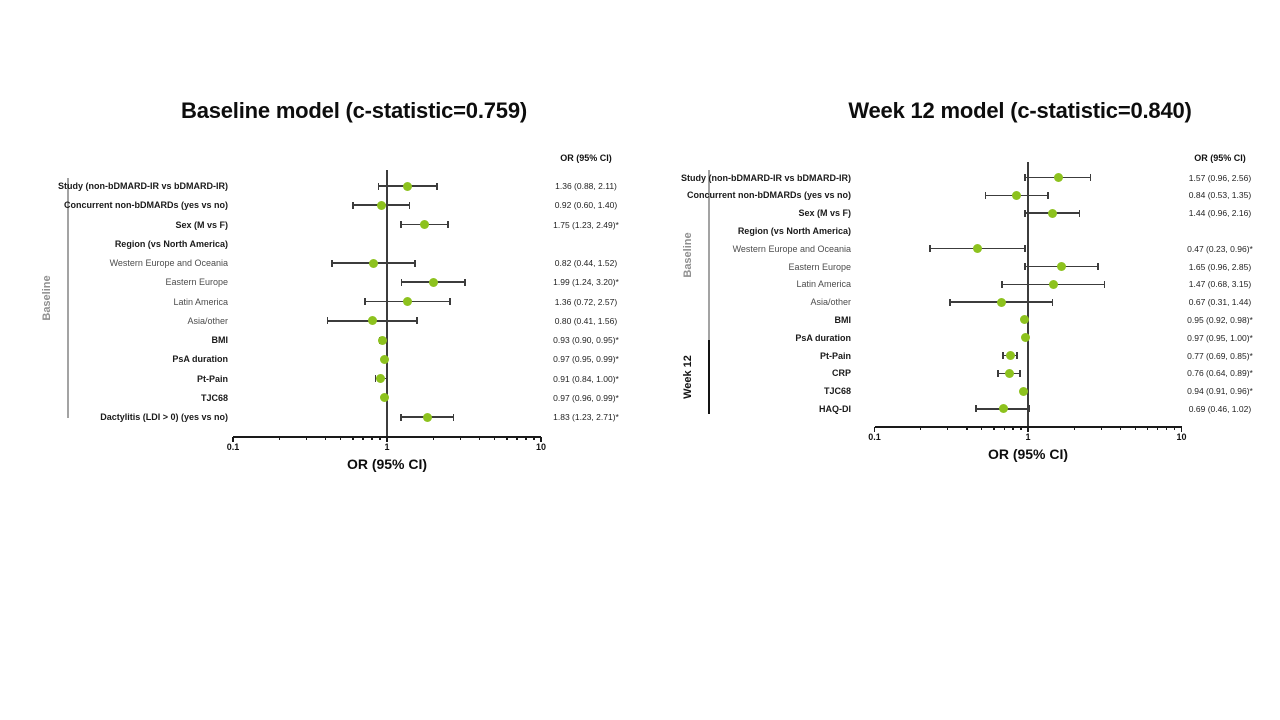 Image resolution: width=1280 pixels, height=720 pixels. Describe the element at coordinates (145, 205) in the screenshot. I see `row-label: Concurrent non-bDMARDs (yes vs no)` at that location.